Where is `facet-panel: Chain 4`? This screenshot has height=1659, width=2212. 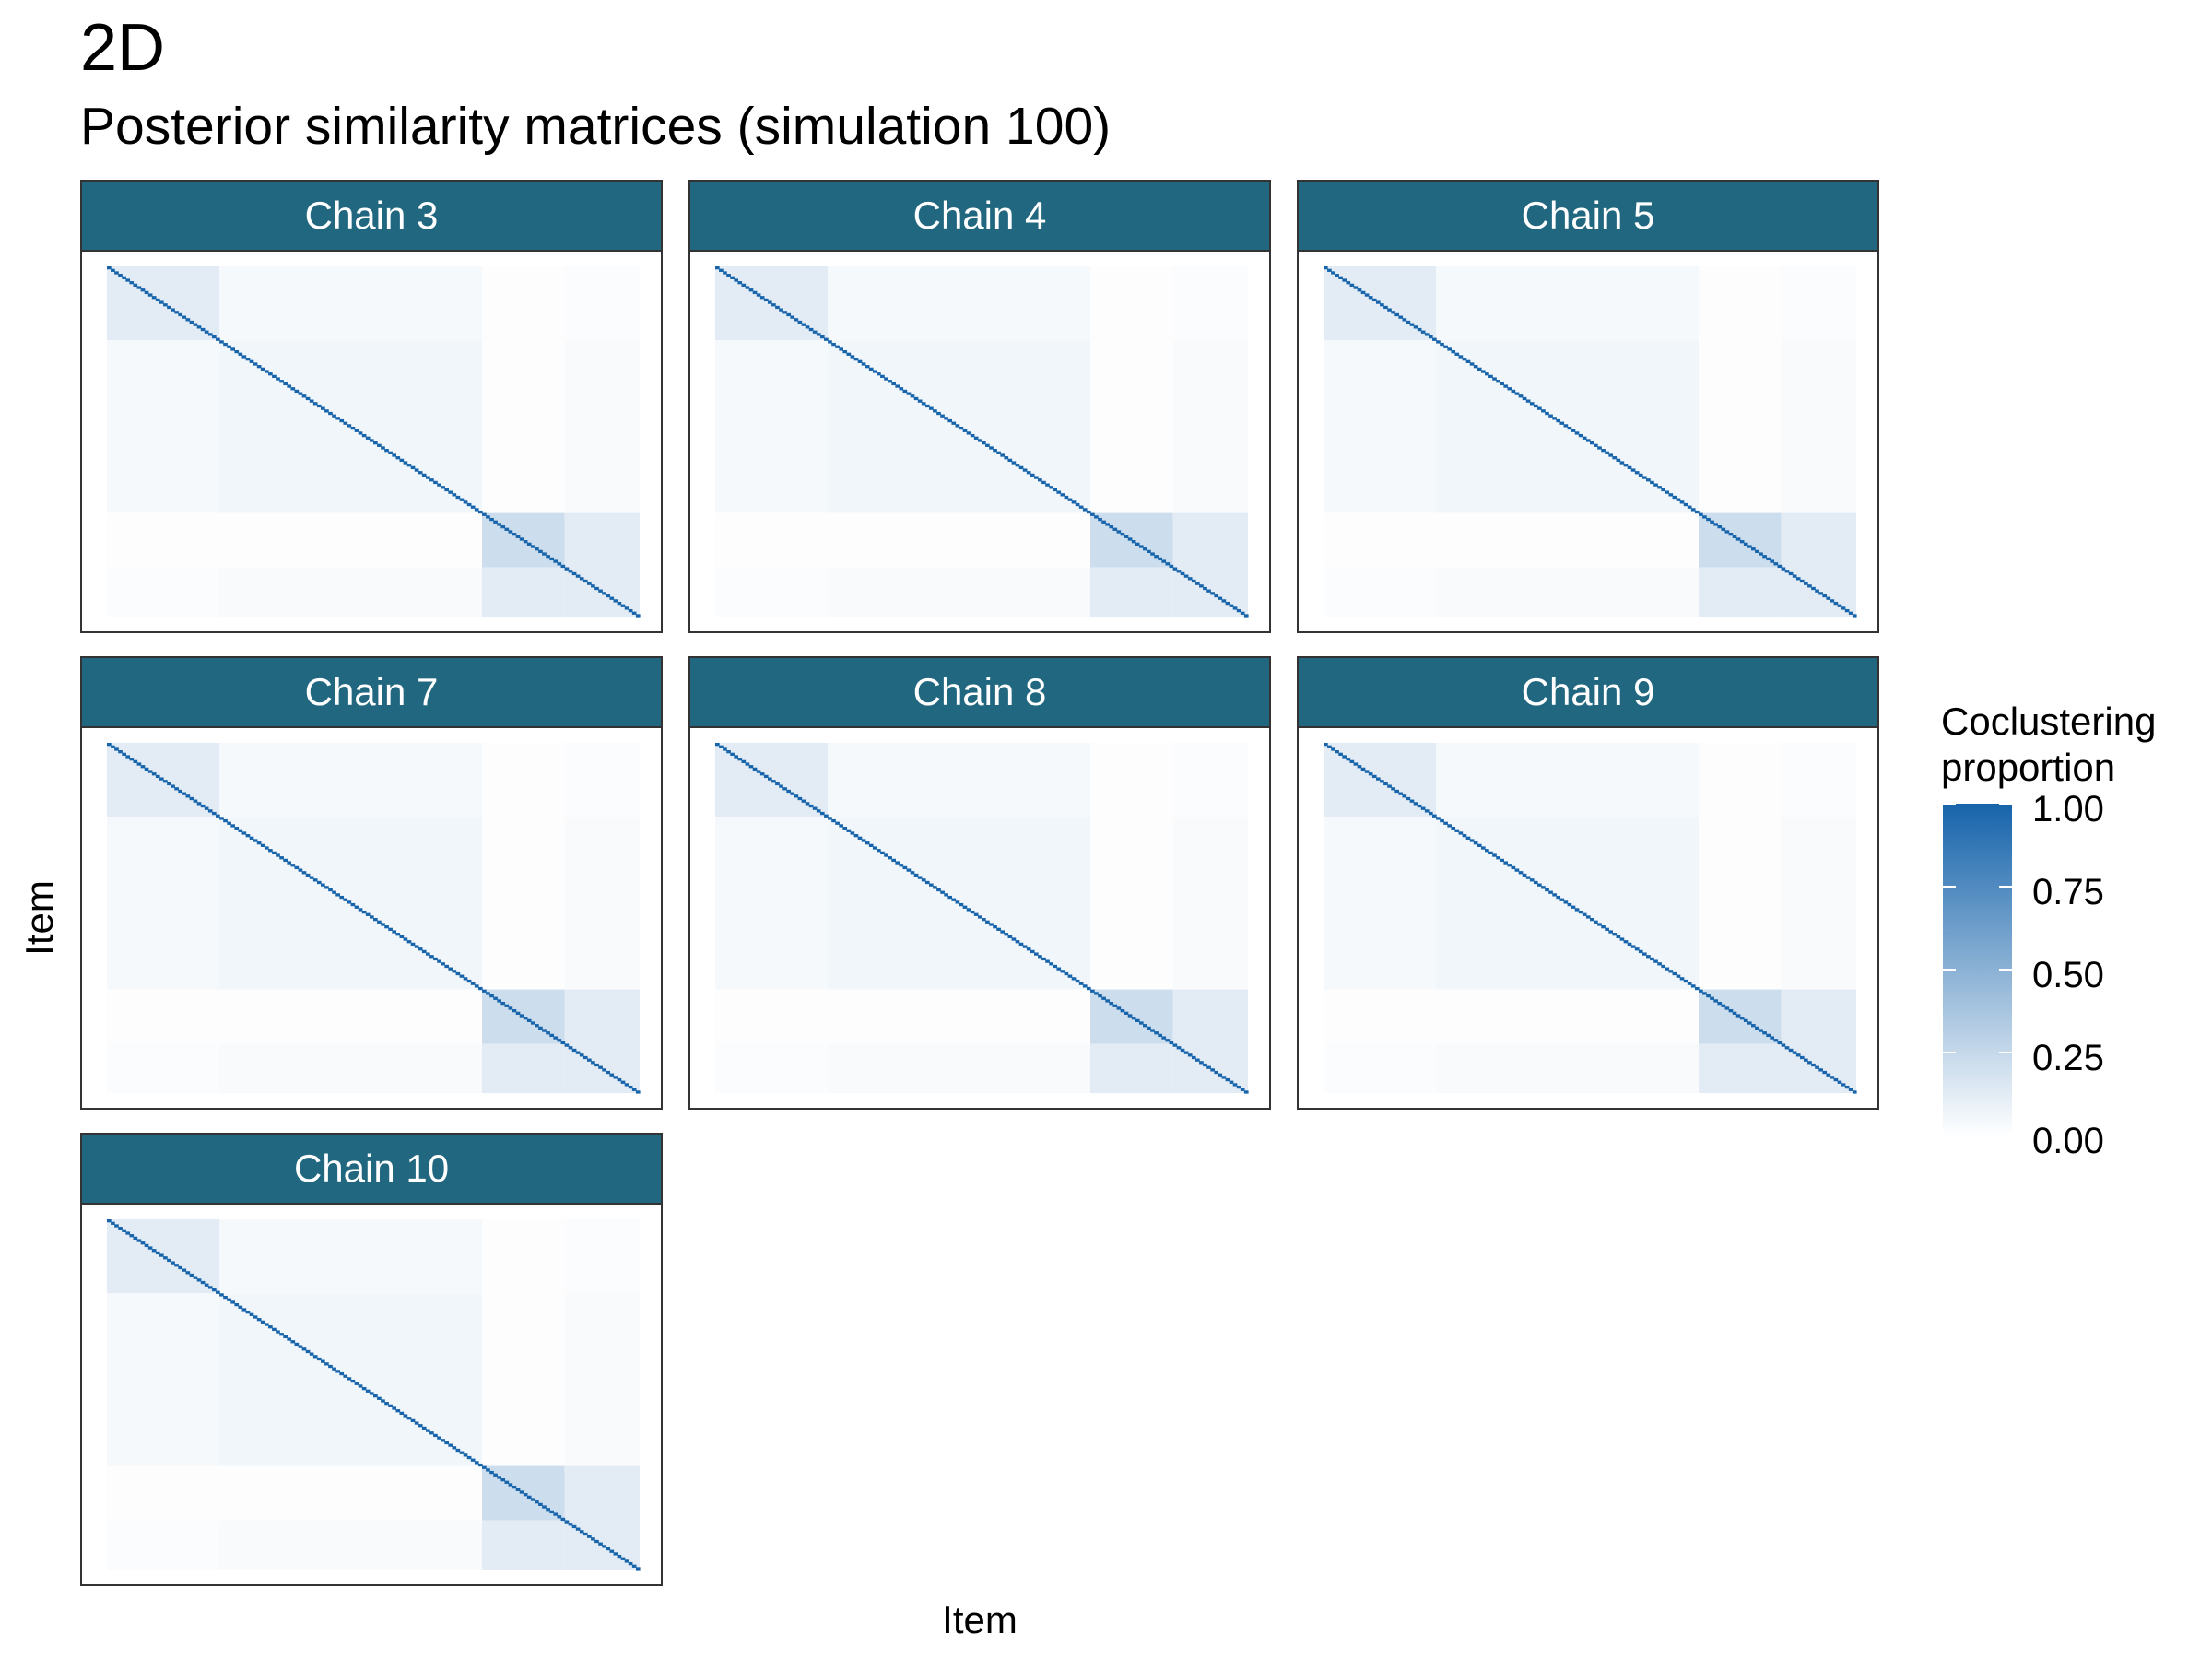 facet-panel: Chain 4 is located at coordinates (979, 406).